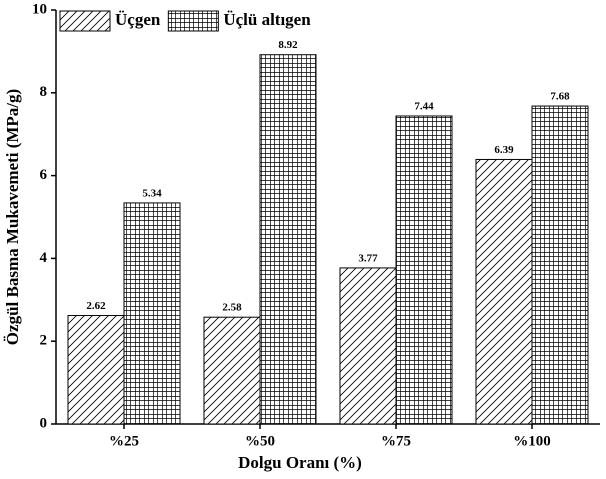  I want to click on x-tick-label: %25, so click(124, 441).